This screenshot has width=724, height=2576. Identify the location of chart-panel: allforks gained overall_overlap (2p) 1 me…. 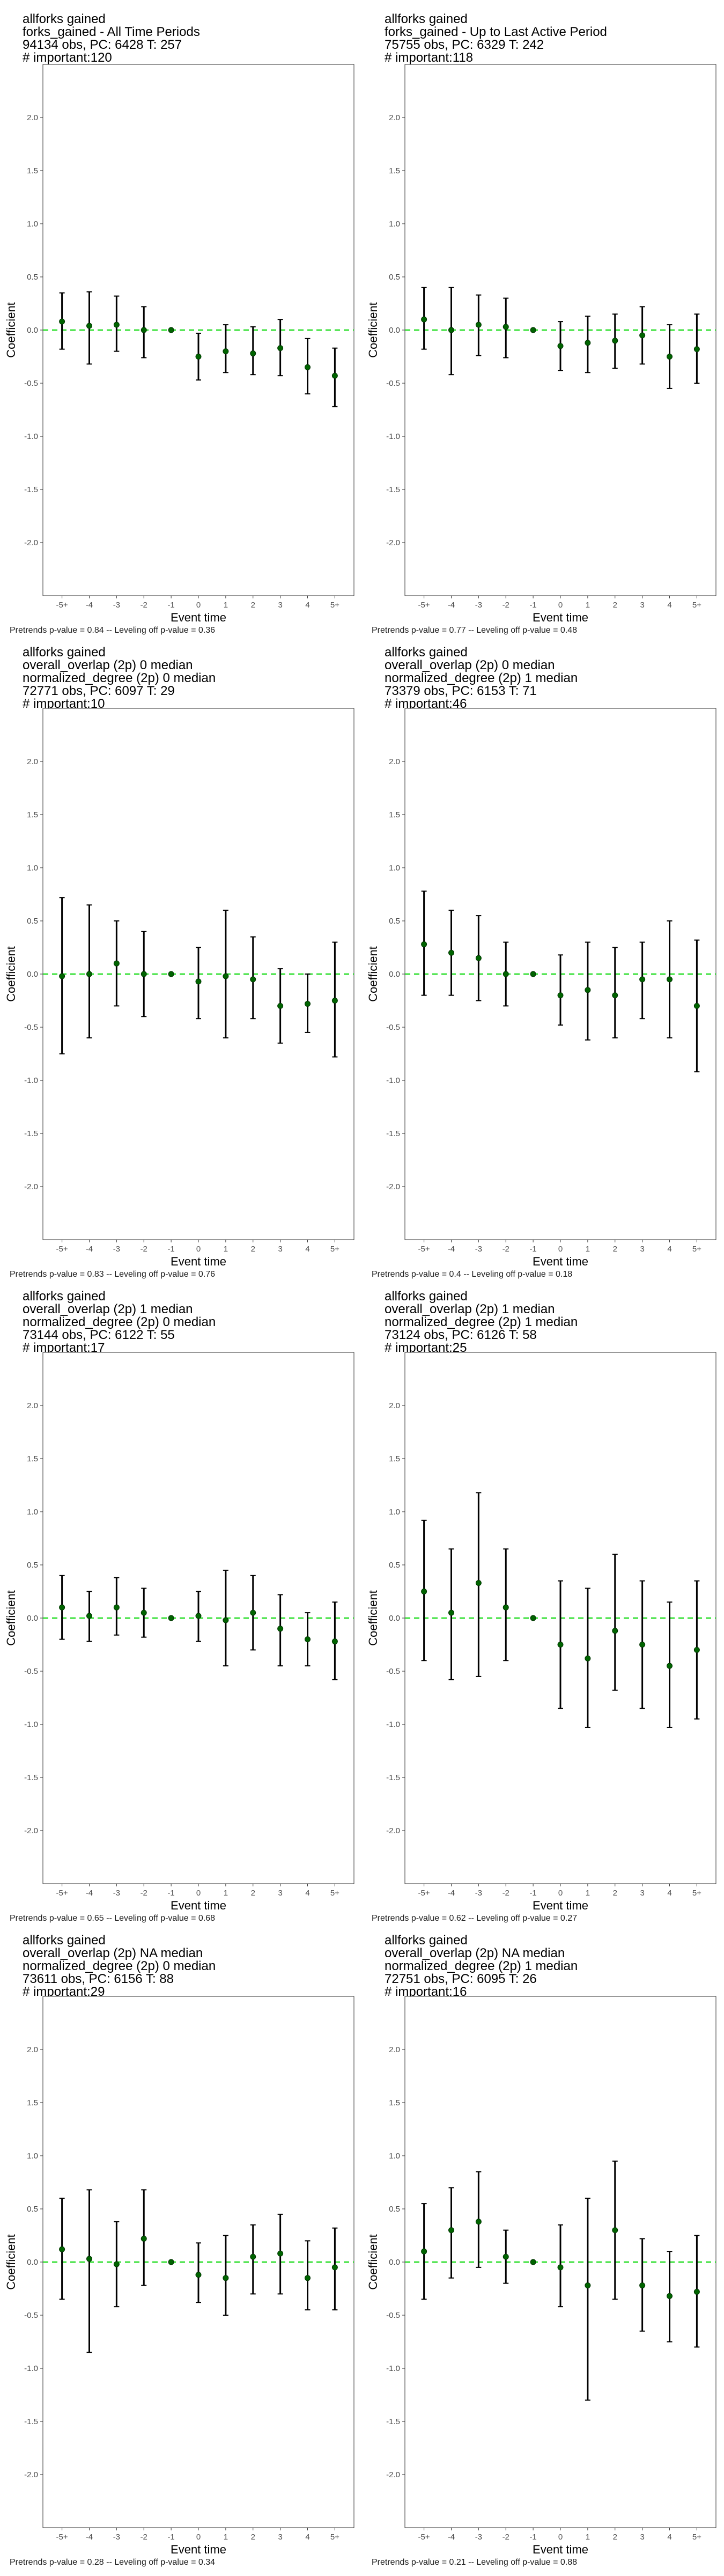
(543, 1610).